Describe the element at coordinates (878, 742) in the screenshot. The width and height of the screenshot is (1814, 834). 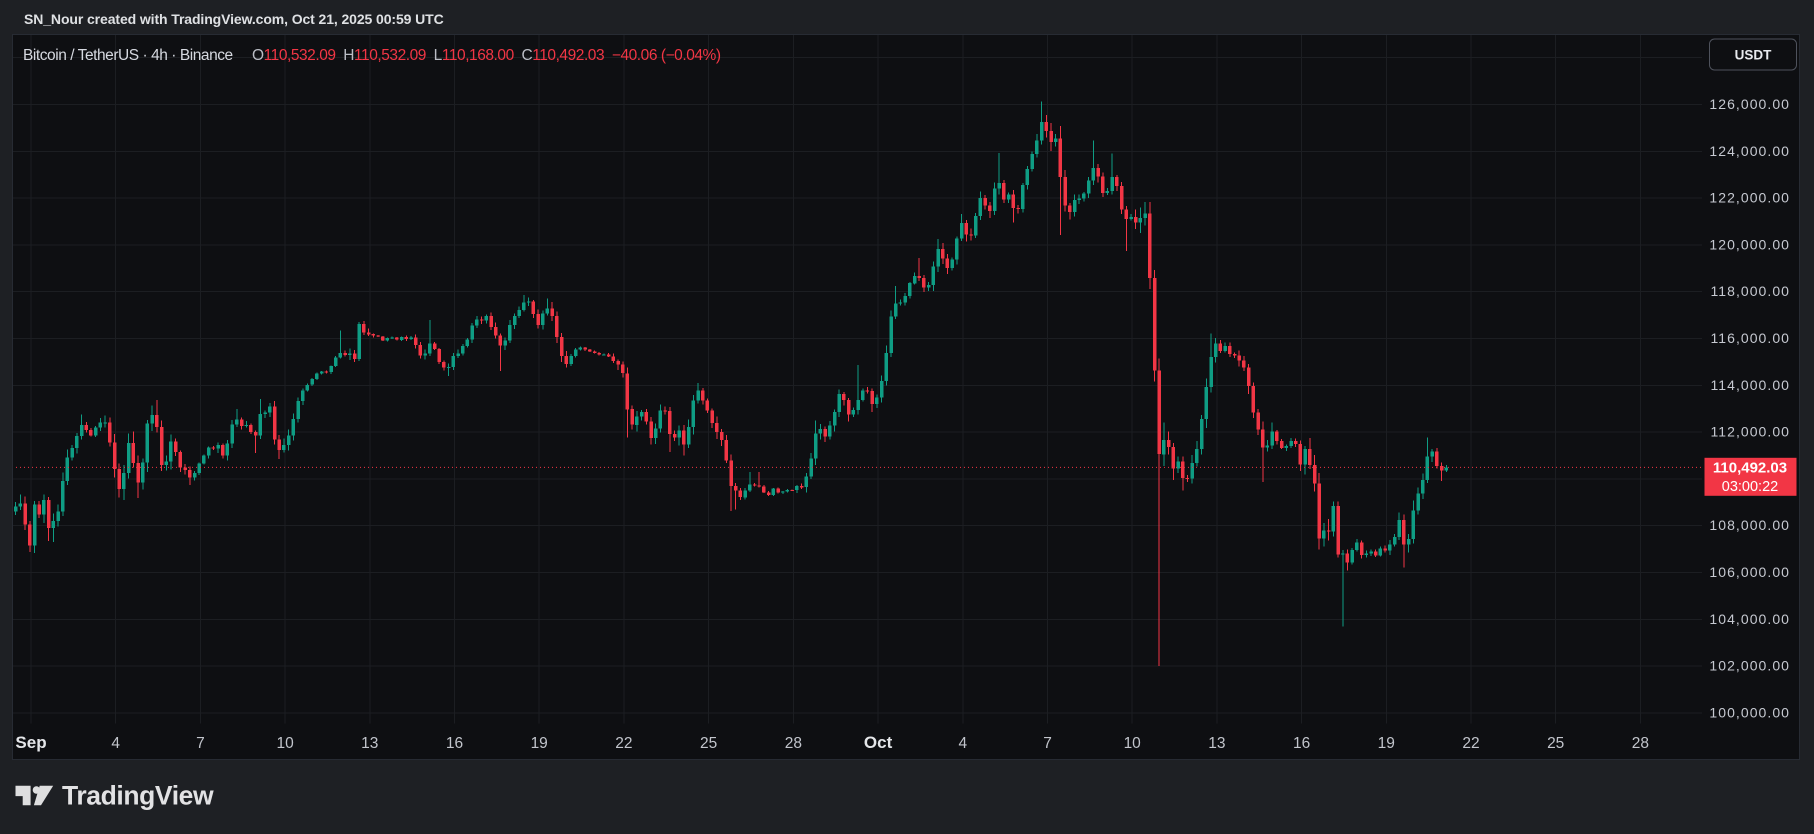
I see `svg-text: Oct` at that location.